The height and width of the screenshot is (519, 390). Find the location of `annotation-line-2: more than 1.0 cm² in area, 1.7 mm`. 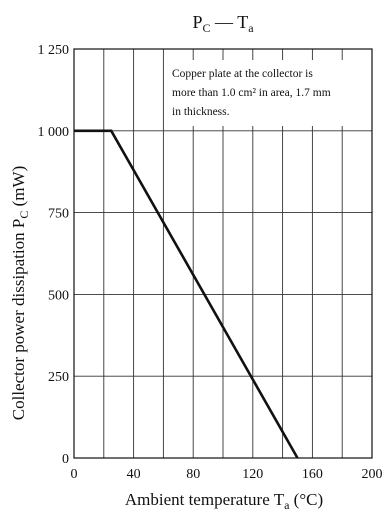

annotation-line-2: more than 1.0 cm² in area, 1.7 mm is located at coordinates (251, 93).